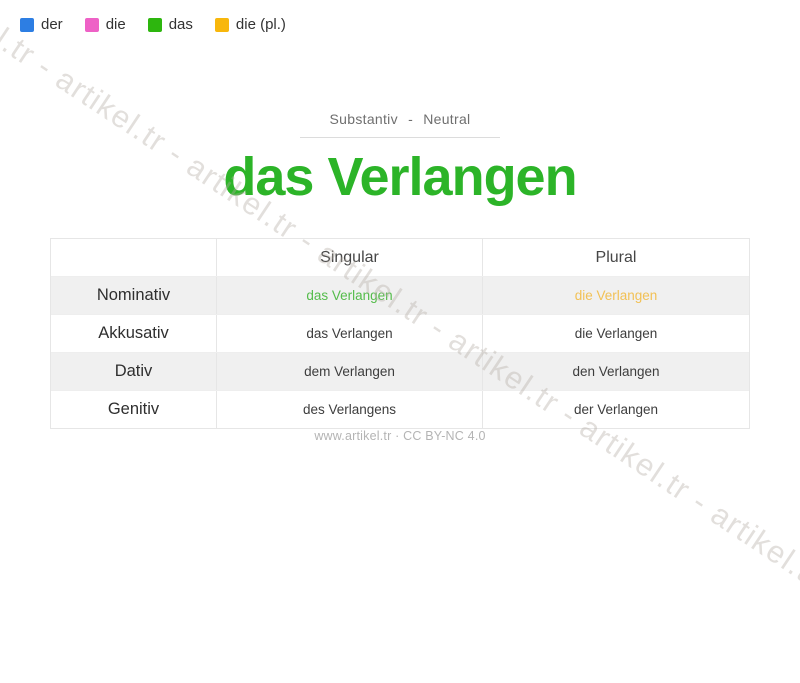  Describe the element at coordinates (221, 24) in the screenshot. I see `die-plural-color-swatch` at that location.